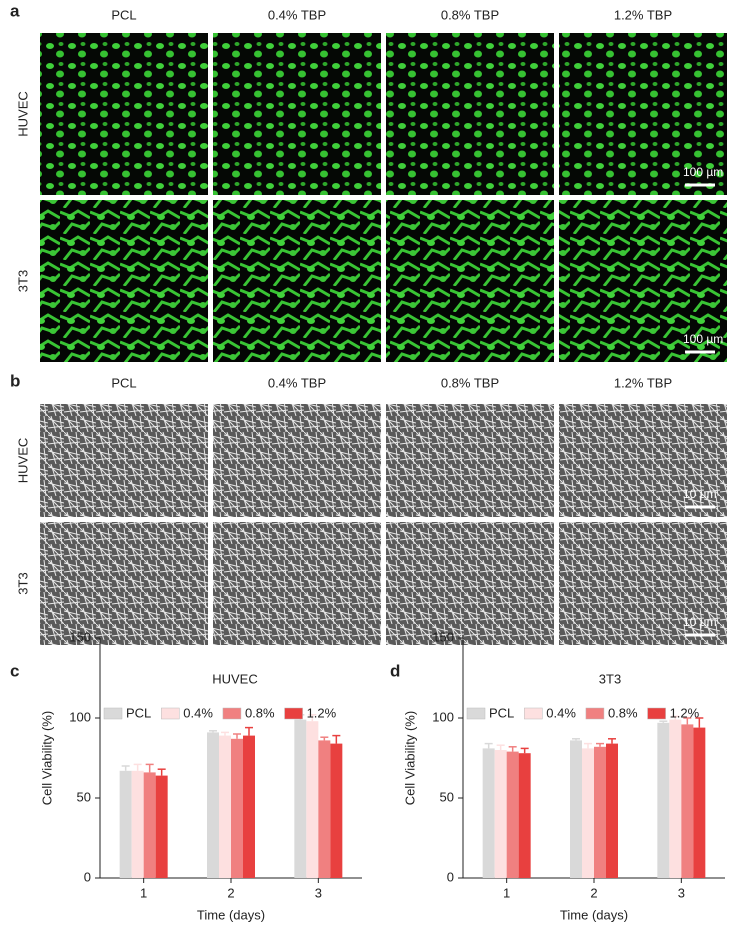  I want to click on panel-label: d, so click(395, 670).